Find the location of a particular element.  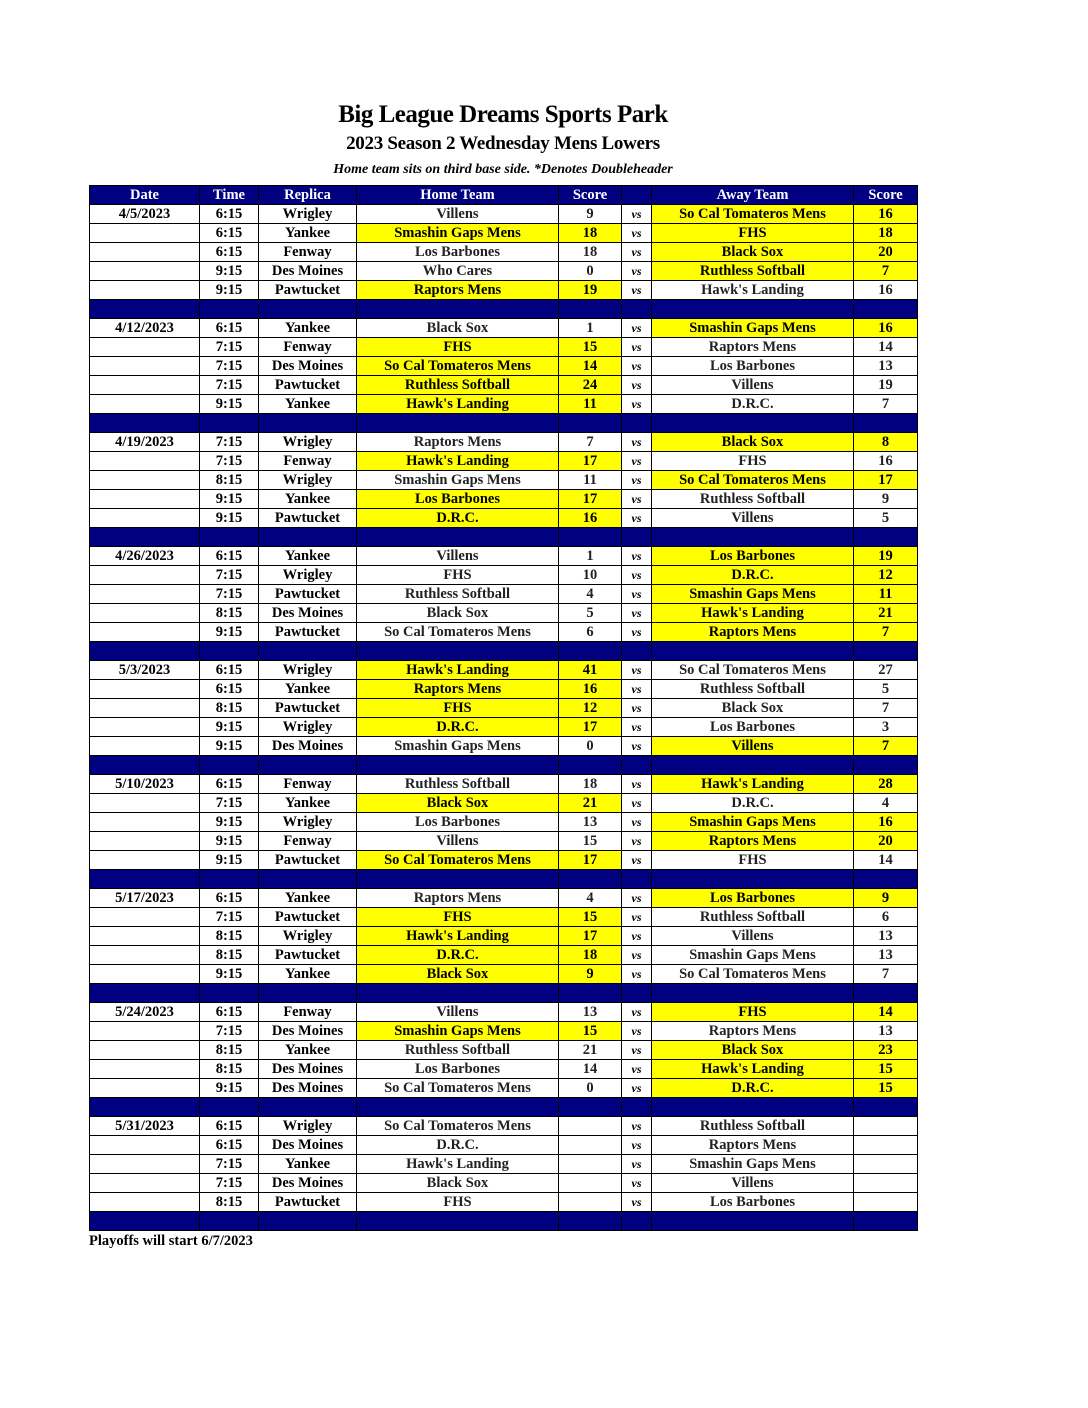

away-score: 12 is located at coordinates (885, 575).